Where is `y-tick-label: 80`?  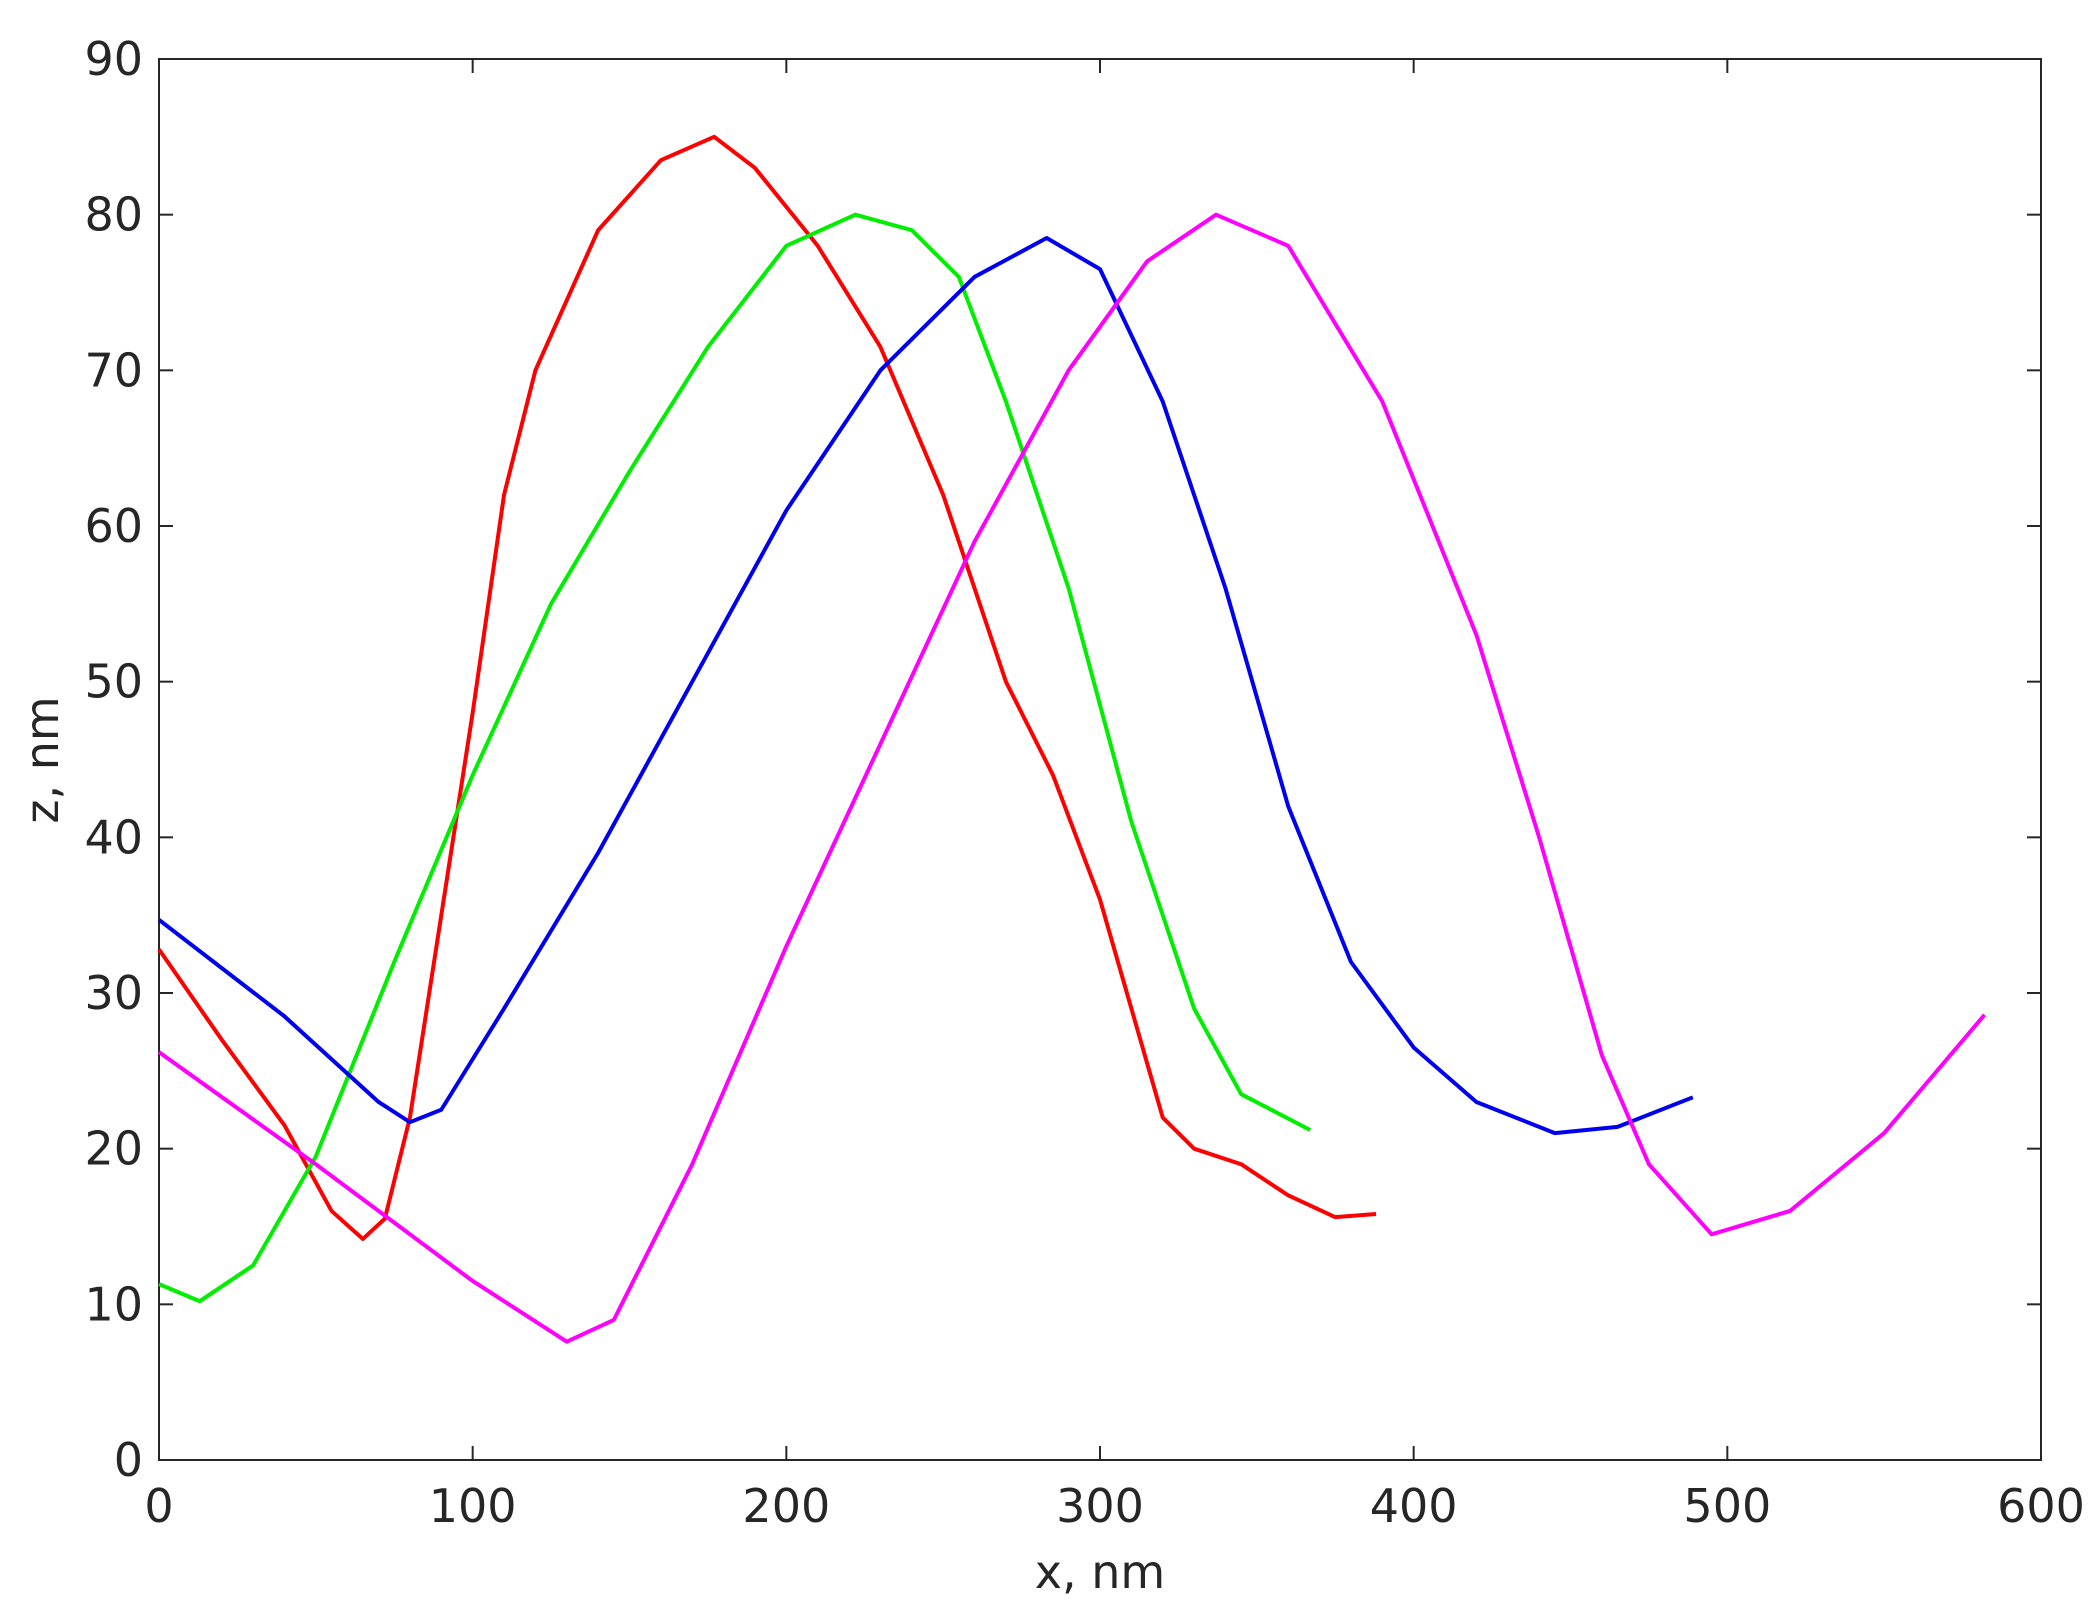
y-tick-label: 80 is located at coordinates (113, 215).